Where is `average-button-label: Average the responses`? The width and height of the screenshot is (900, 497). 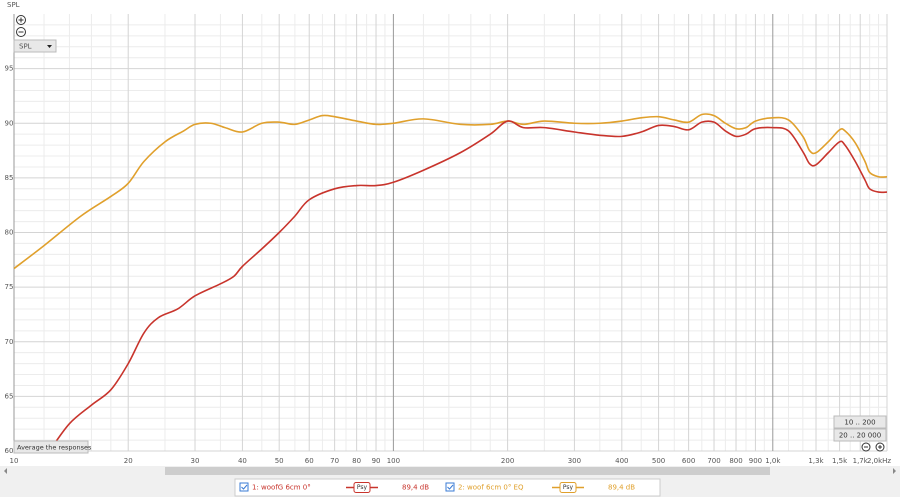 average-button-label: Average the responses is located at coordinates (54, 448).